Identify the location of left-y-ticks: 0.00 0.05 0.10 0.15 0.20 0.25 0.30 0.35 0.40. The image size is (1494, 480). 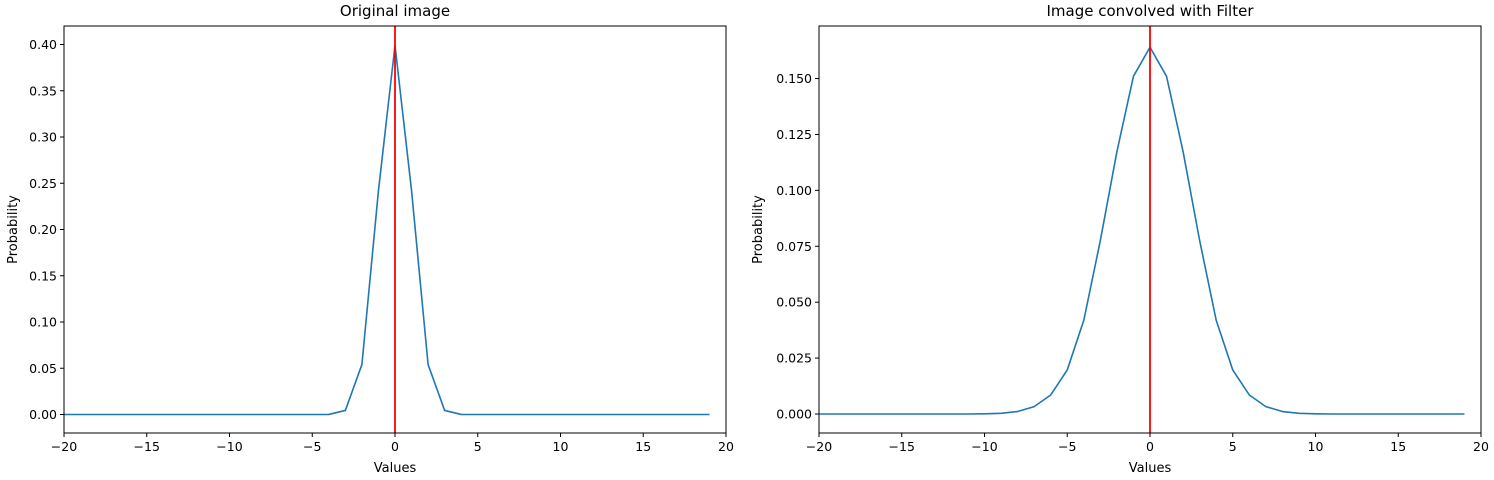
(46, 229).